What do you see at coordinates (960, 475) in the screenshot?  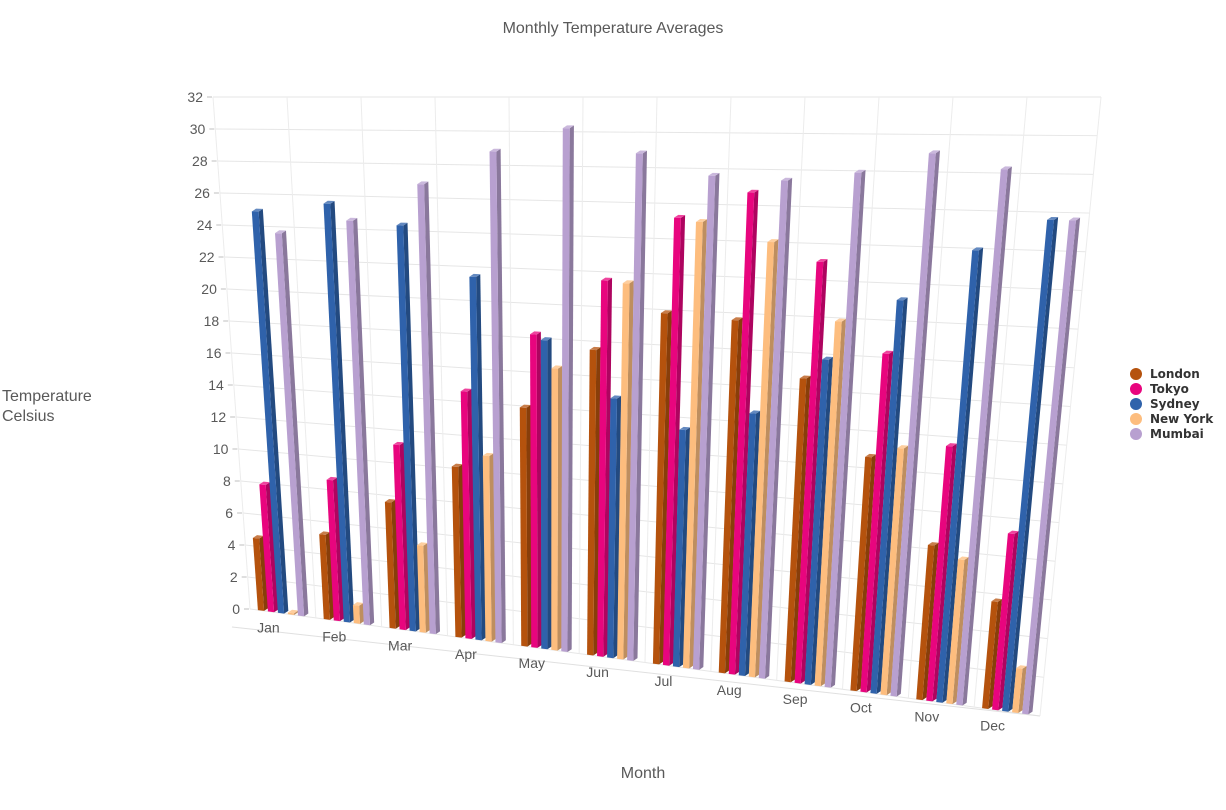 I see `bar-sydney-nov` at bounding box center [960, 475].